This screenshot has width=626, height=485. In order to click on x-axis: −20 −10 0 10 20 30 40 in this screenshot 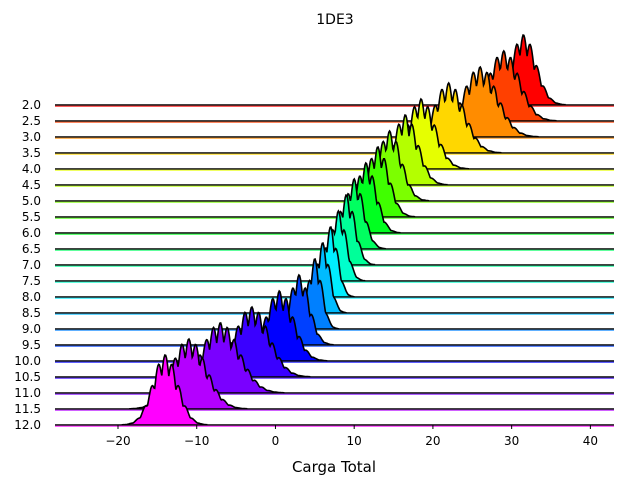, I will do `click(351, 436)`.